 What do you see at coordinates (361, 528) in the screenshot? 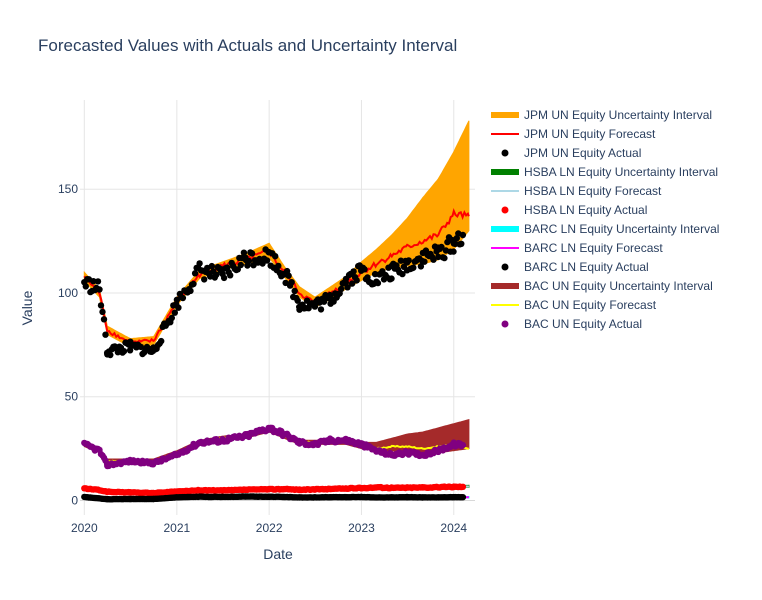
I see `x-tick-label: 2023` at bounding box center [361, 528].